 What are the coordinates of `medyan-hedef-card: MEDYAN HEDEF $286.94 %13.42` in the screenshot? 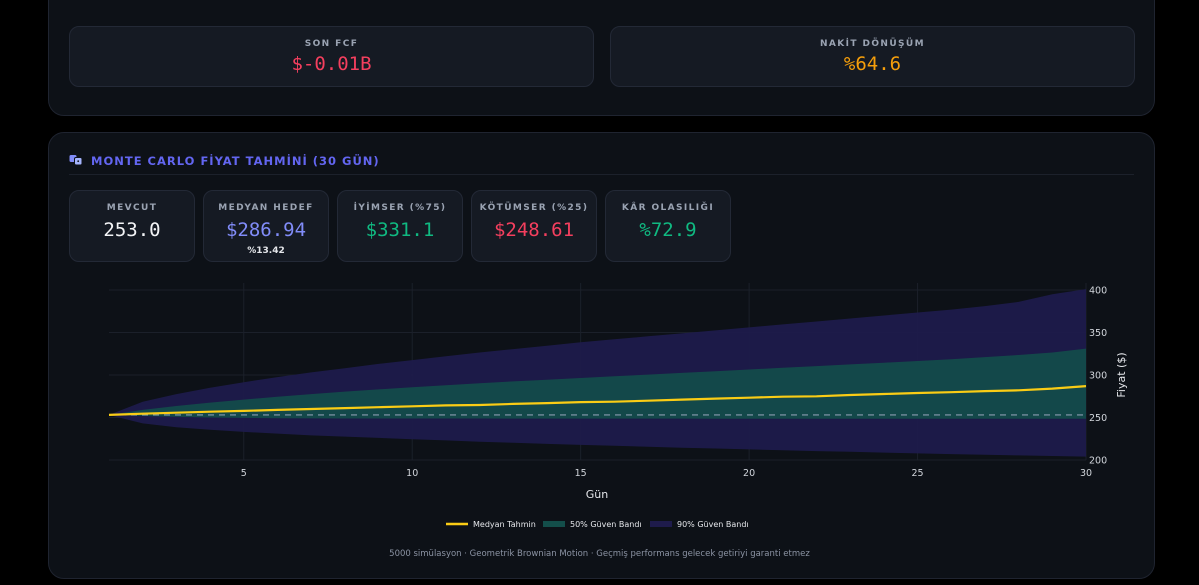 It's located at (266, 226).